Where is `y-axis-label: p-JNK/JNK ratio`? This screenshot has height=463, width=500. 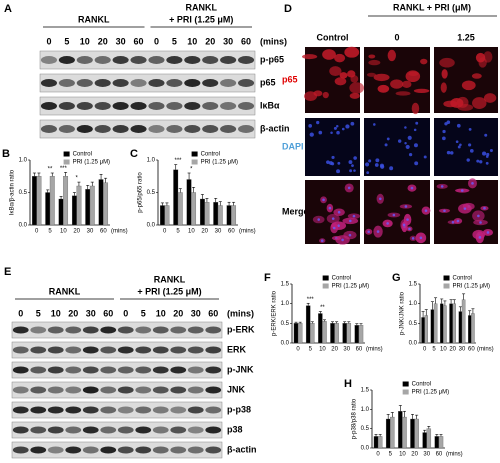
y-axis-label: p-JNK/JNK ratio is located at coordinates (403, 313).